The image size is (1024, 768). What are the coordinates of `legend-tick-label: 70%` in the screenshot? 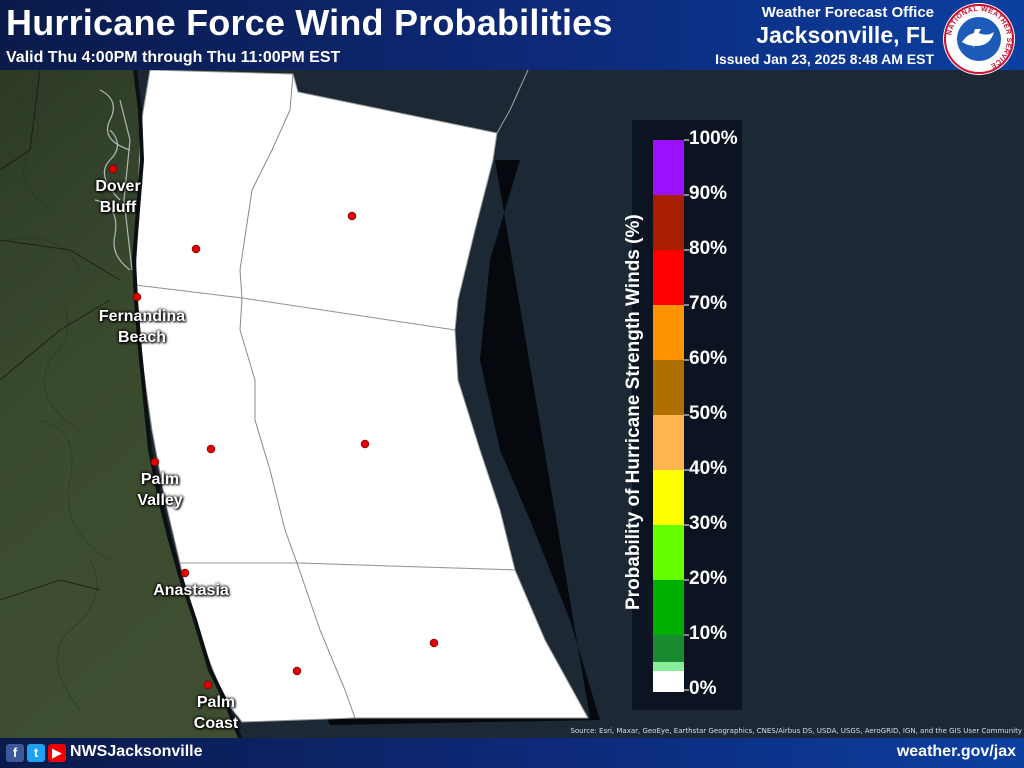 It's located at (708, 303).